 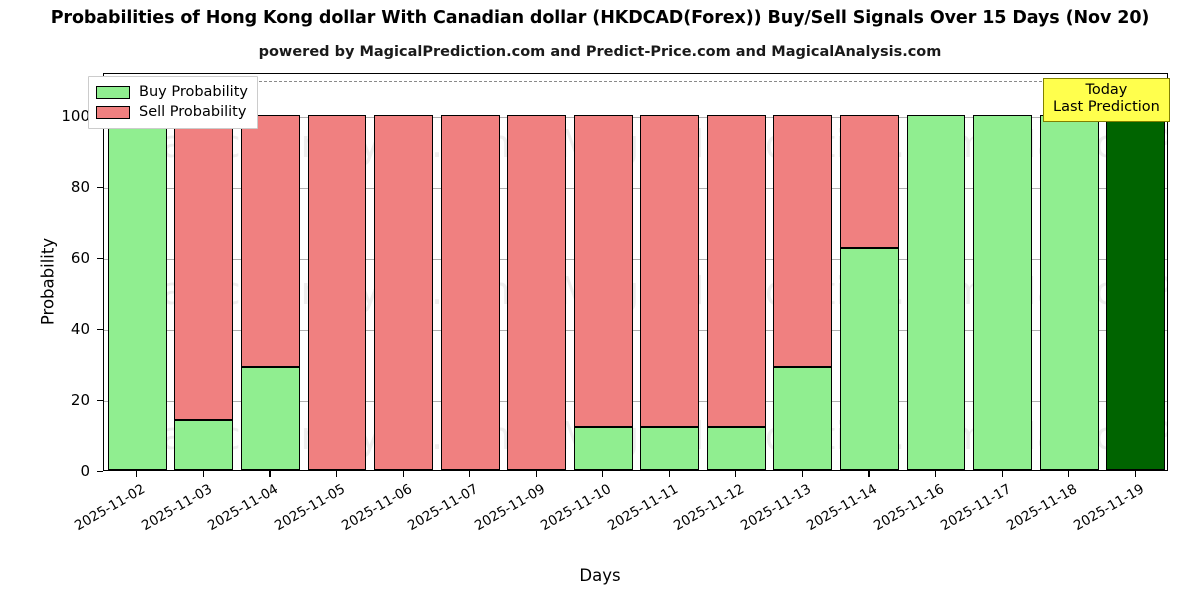 I want to click on legend: Buy Probability Sell Probability, so click(x=173, y=102).